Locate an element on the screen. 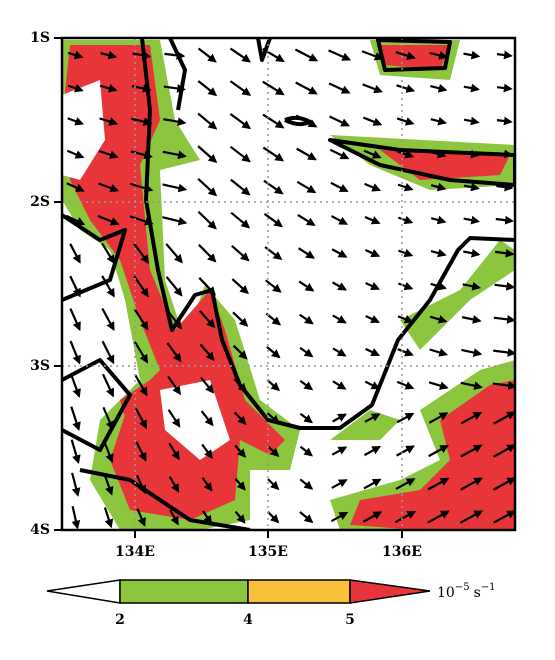 The width and height of the screenshot is (555, 660). unit-symbol-exponent: −1 is located at coordinates (488, 587).